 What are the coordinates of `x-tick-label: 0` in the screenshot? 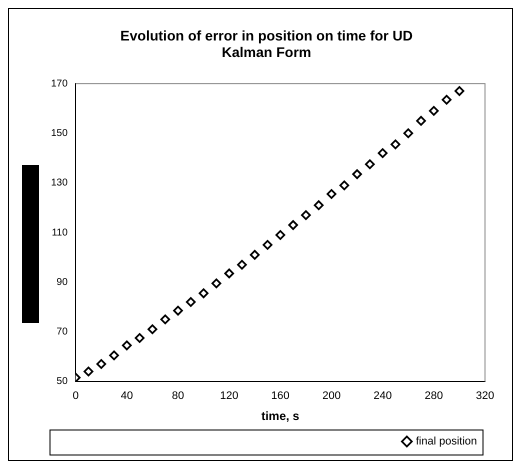 It's located at (75, 396).